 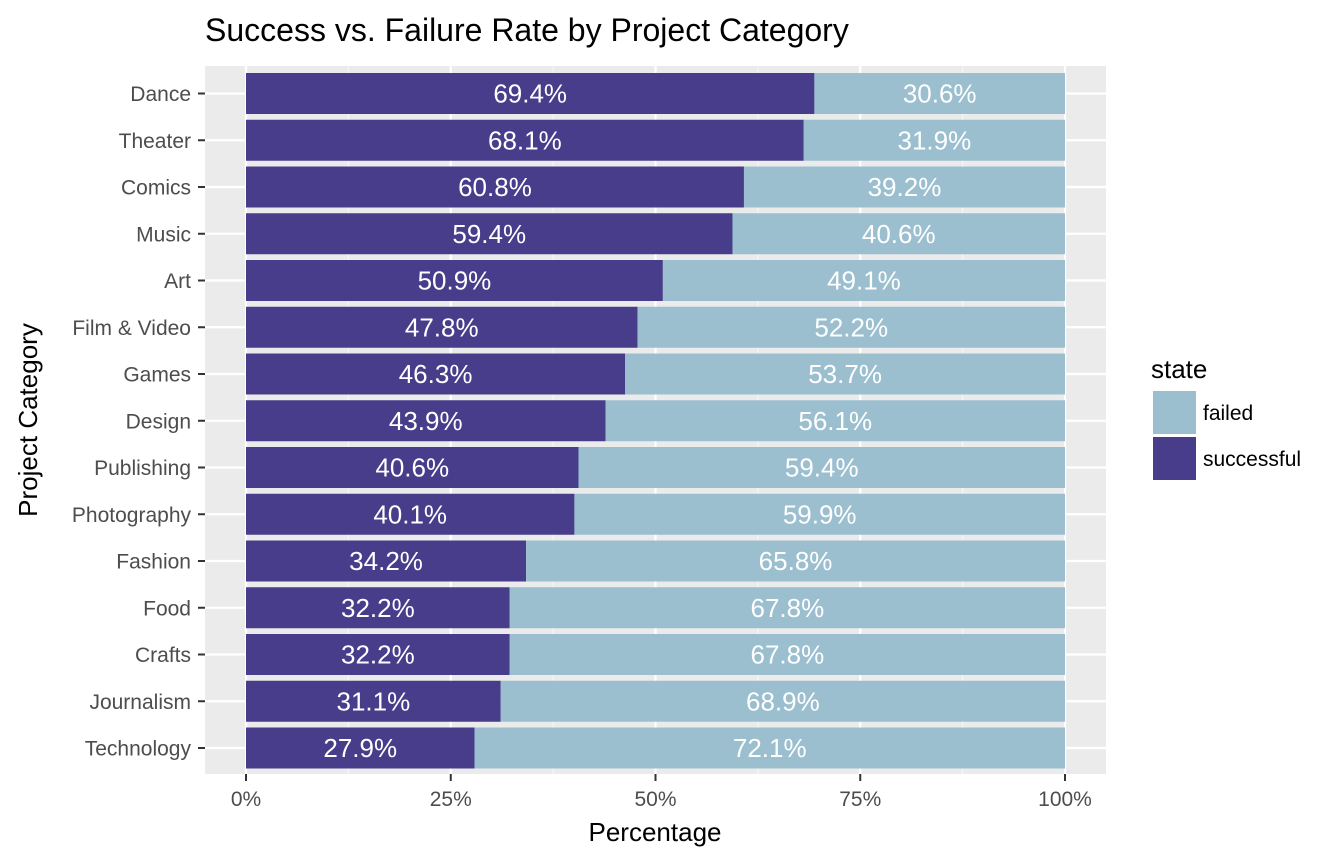 What do you see at coordinates (1065, 799) in the screenshot?
I see `x-tick-label: 100%` at bounding box center [1065, 799].